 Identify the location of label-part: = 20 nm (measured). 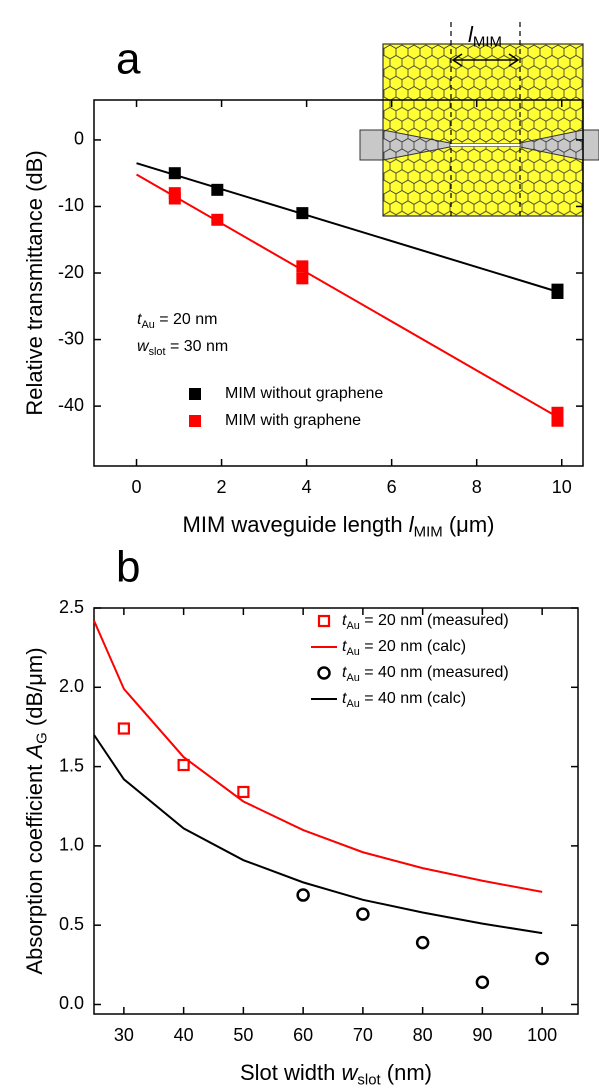
(434, 620).